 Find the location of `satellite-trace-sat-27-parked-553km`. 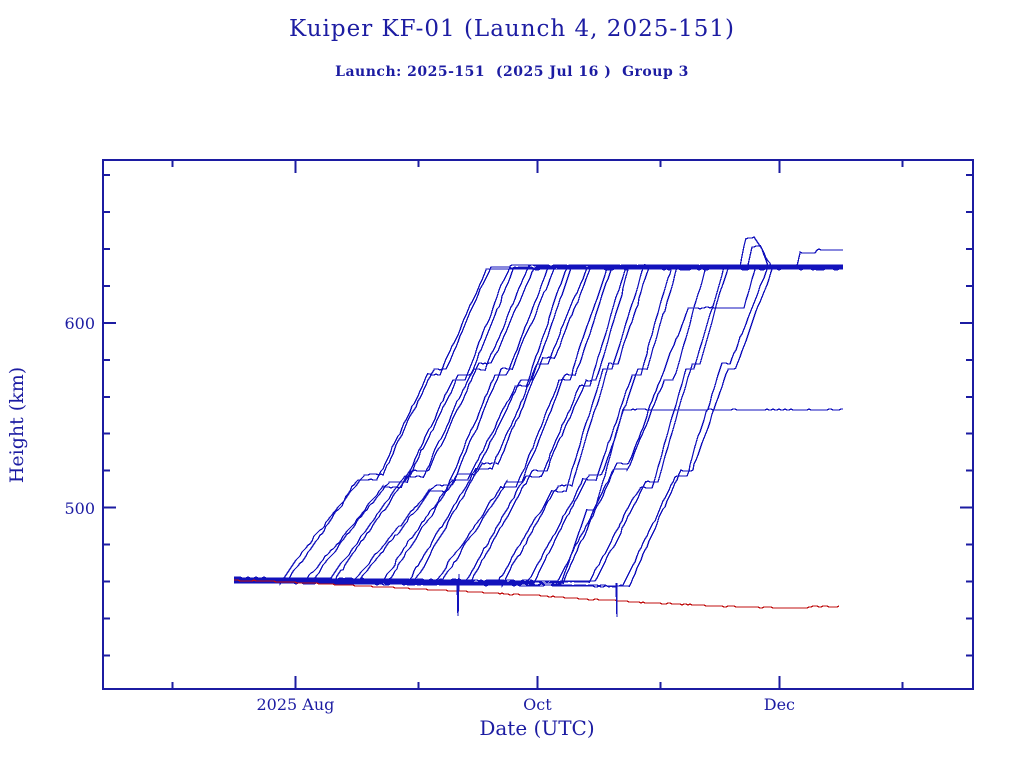

satellite-trace-sat-27-parked-553km is located at coordinates (538, 497).